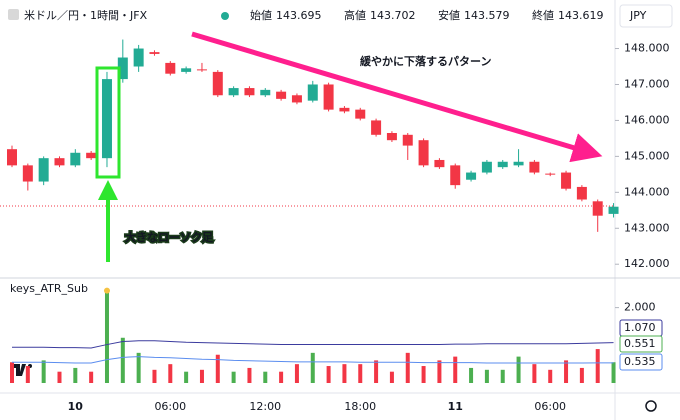 The height and width of the screenshot is (420, 680). What do you see at coordinates (225, 16) in the screenshot?
I see `status-dot` at bounding box center [225, 16].